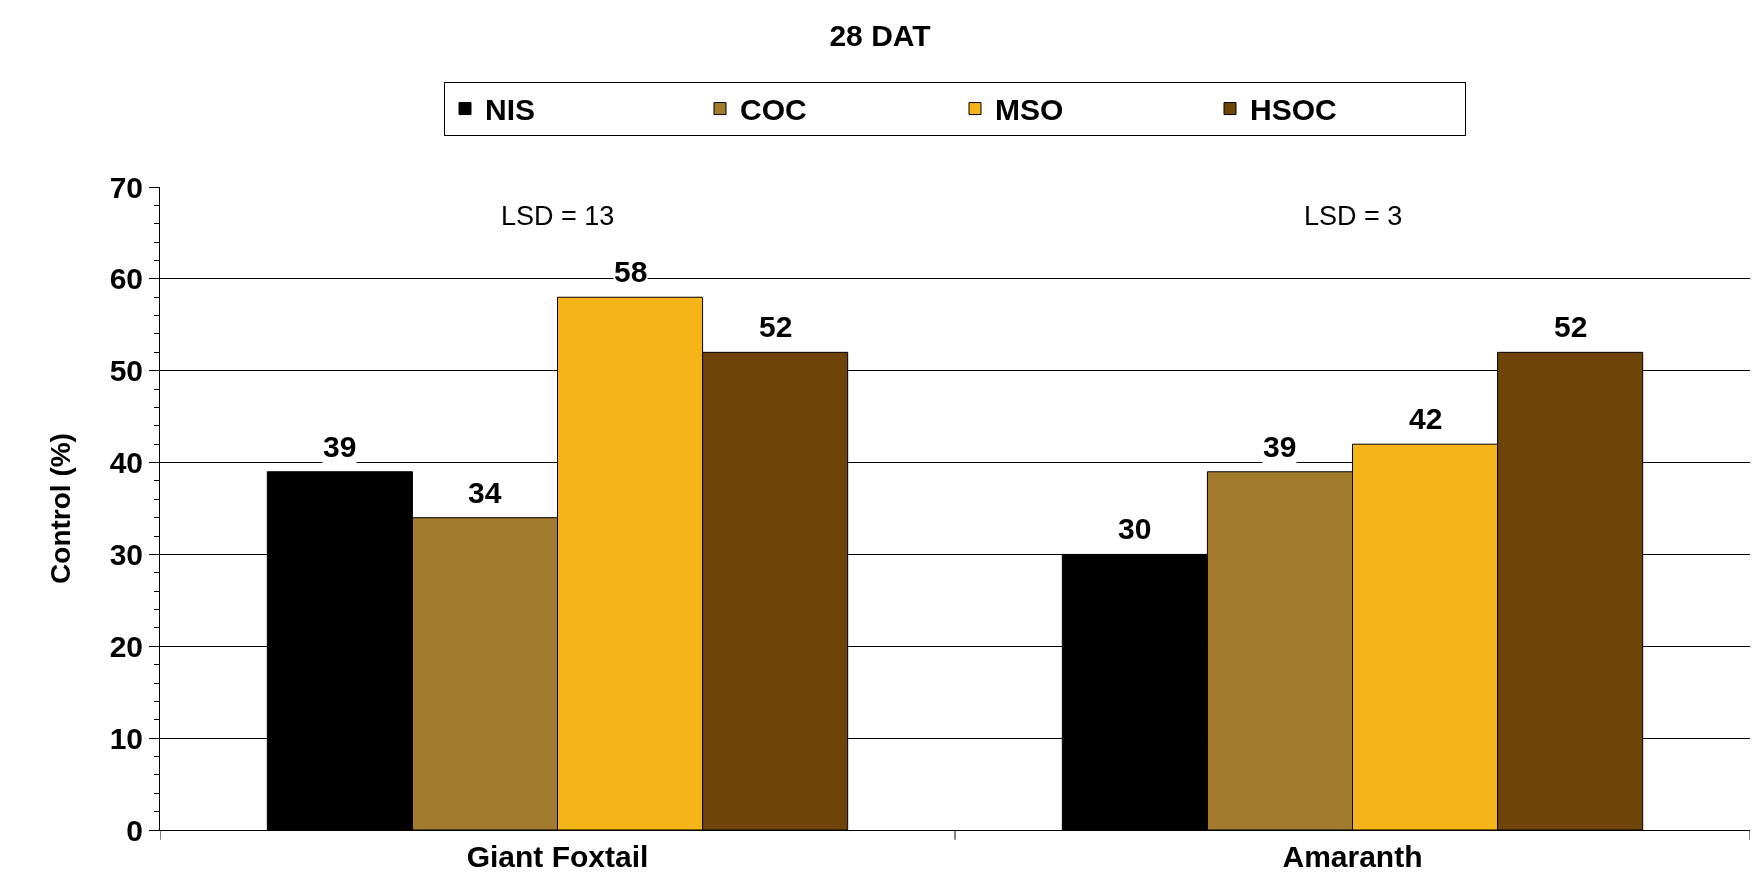 The image size is (1760, 891). I want to click on x-tick-label: Amaranth, so click(1352, 856).